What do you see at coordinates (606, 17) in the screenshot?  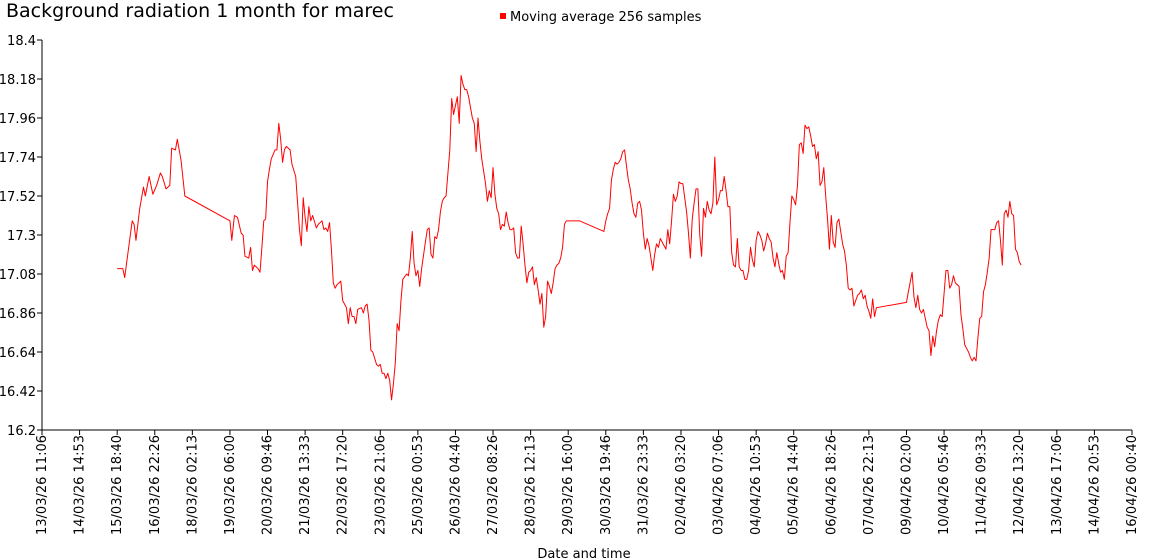 I see `legend-label: Moving average 256 samples` at bounding box center [606, 17].